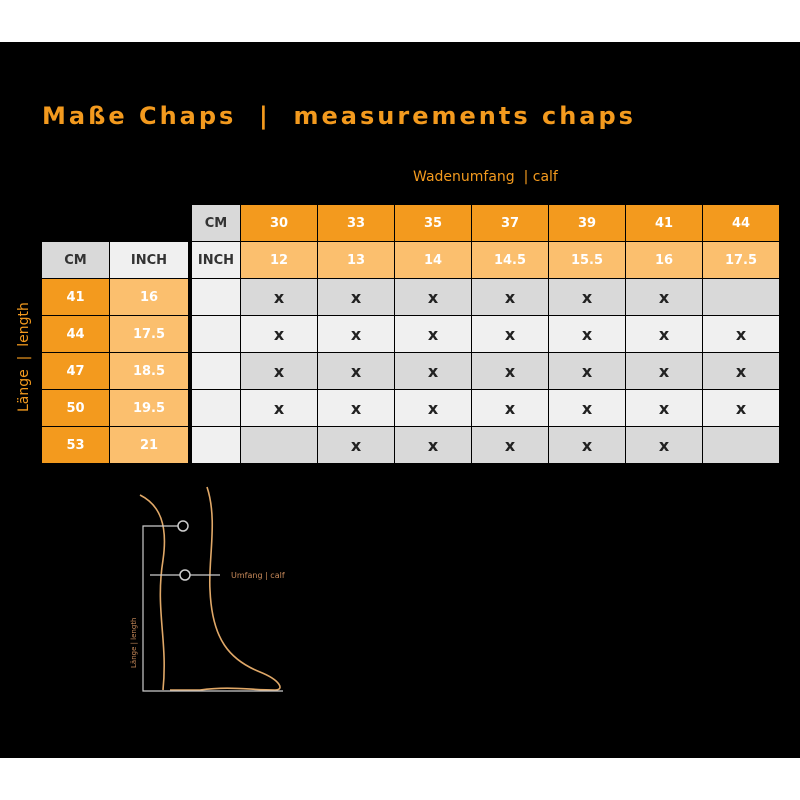  What do you see at coordinates (75, 371) in the screenshot?
I see `length-cm-cell: 47` at bounding box center [75, 371].